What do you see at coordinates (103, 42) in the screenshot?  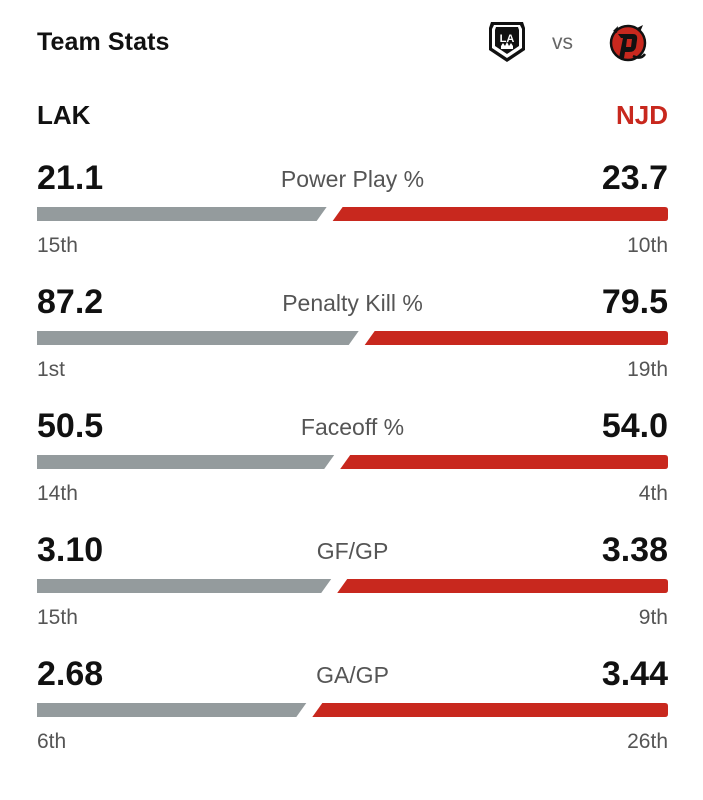 I see `page-title: Team Stats` at bounding box center [103, 42].